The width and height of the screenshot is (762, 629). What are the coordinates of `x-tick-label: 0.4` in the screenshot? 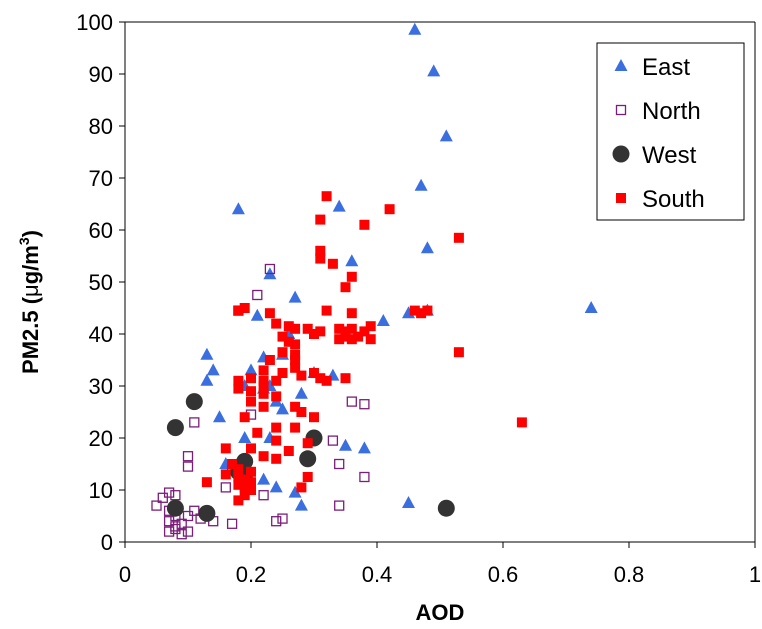 It's located at (377, 574).